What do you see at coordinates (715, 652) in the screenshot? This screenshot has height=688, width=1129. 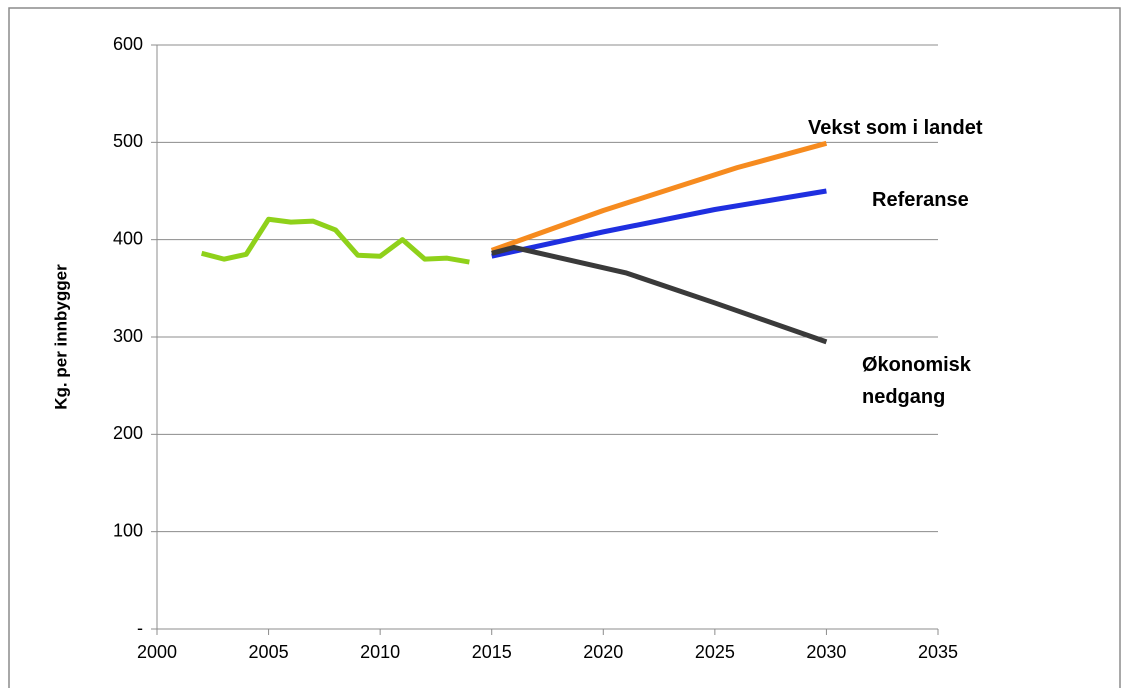 I see `x-tick-label: 2025` at bounding box center [715, 652].